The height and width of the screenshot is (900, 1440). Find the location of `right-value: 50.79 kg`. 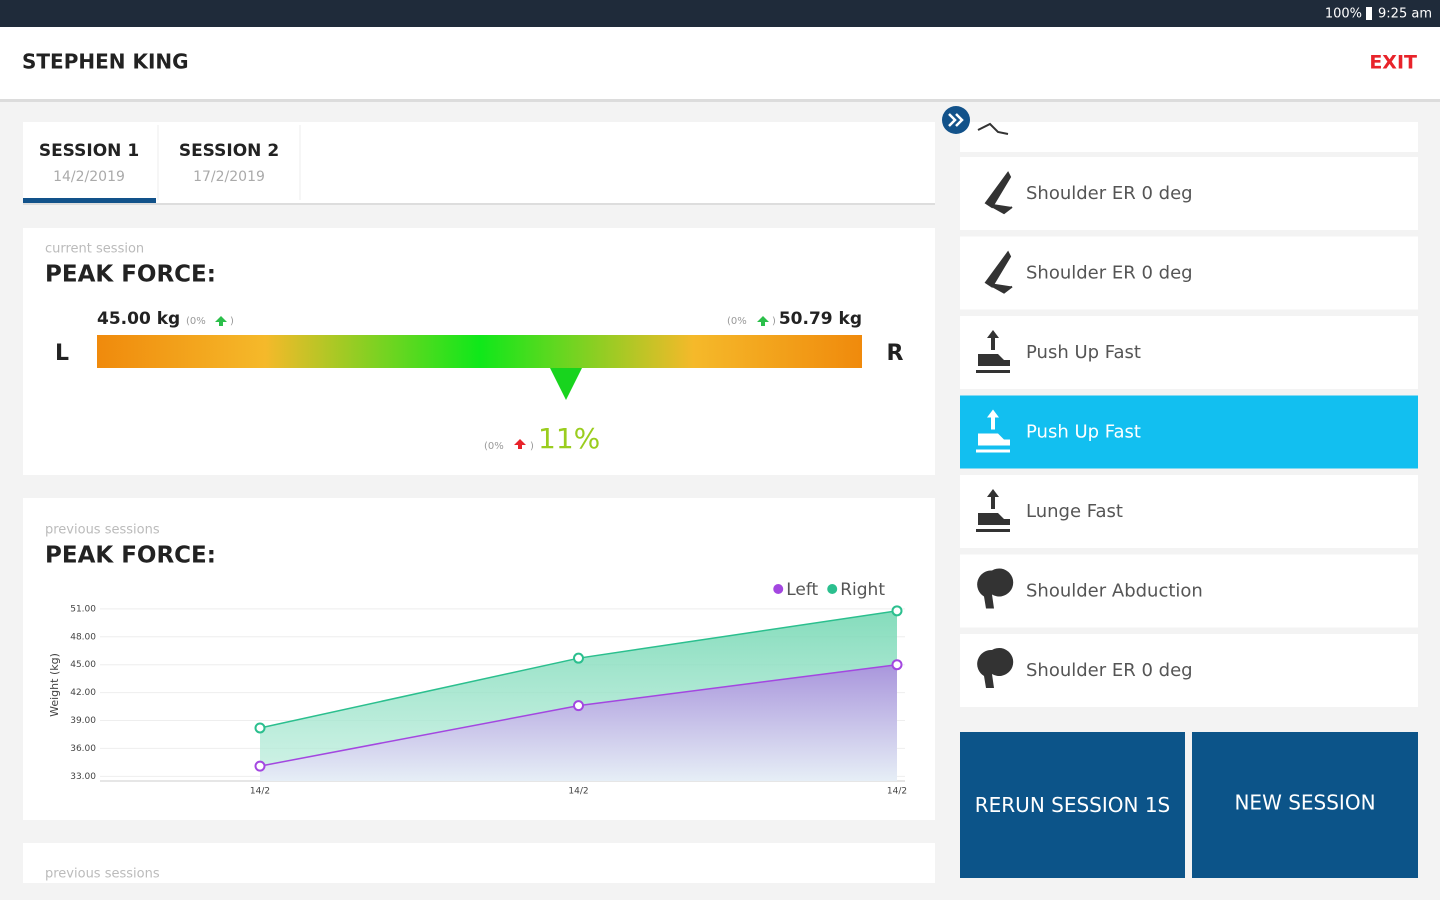

right-value: 50.79 kg is located at coordinates (820, 319).